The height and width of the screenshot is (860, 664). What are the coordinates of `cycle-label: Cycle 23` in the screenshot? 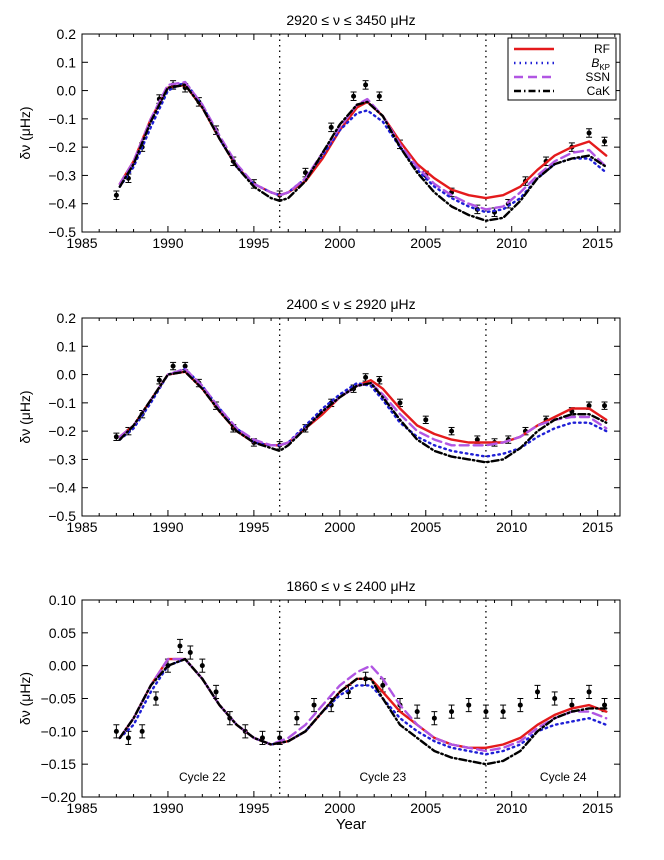 It's located at (382, 777).